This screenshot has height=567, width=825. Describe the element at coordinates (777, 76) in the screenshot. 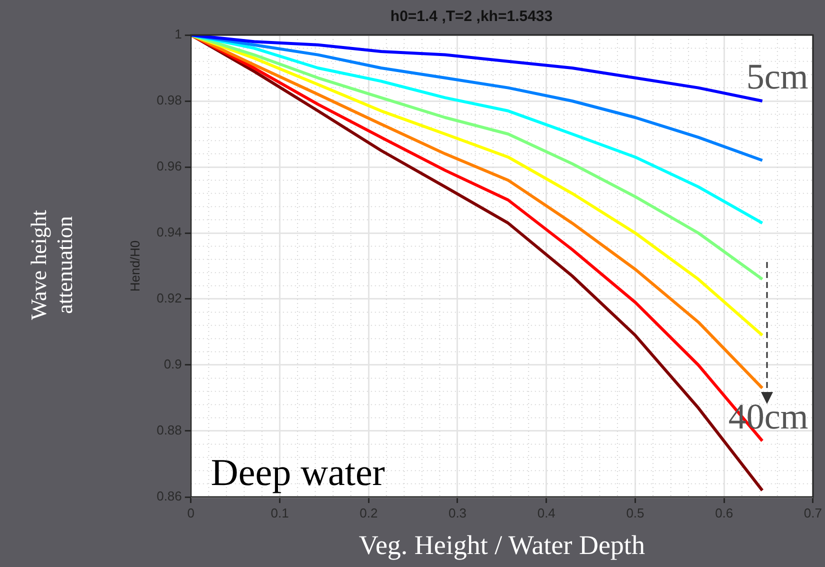

I see `annotation: 5cm` at that location.